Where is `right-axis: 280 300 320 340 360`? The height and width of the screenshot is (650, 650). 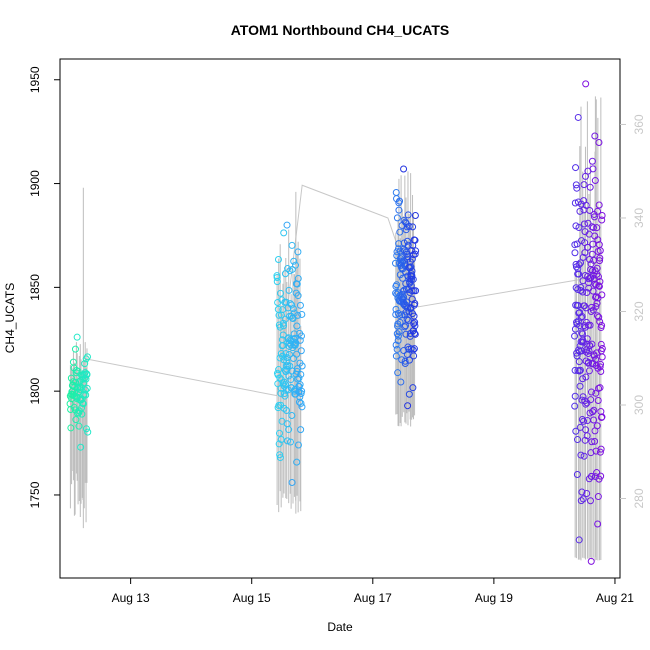
right-axis: 280 300 320 340 360 is located at coordinates (633, 311).